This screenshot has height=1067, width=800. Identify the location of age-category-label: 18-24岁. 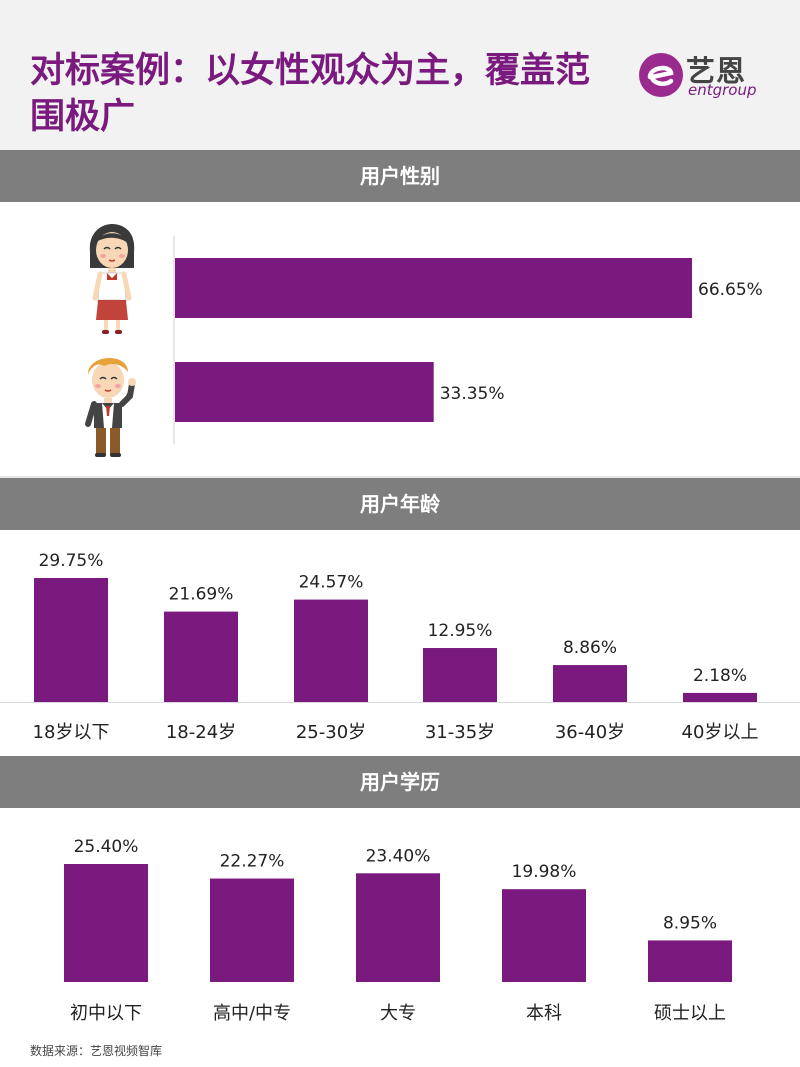
(201, 732).